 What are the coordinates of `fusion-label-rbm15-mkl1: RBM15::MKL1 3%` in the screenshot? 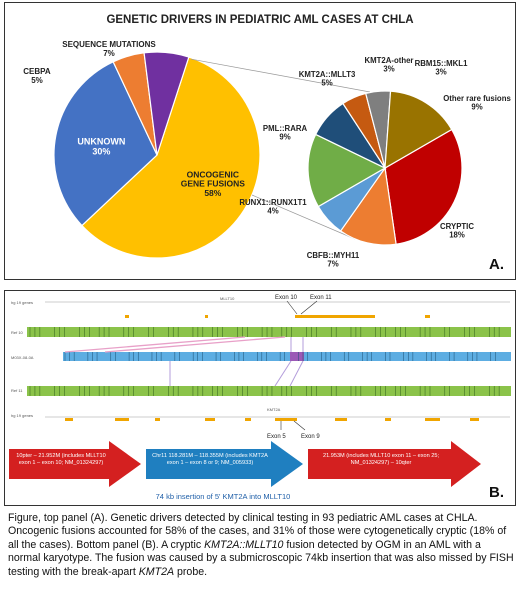 It's located at (442, 68).